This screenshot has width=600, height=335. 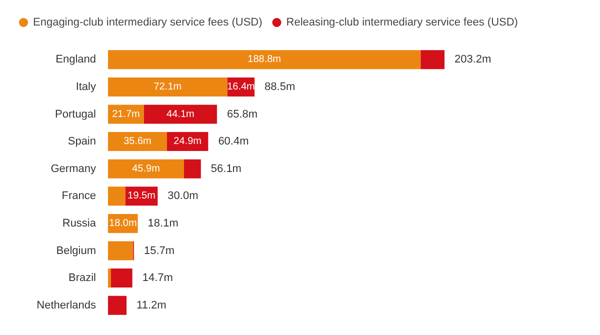 What do you see at coordinates (188, 142) in the screenshot?
I see `data-label: 24.9m` at bounding box center [188, 142].